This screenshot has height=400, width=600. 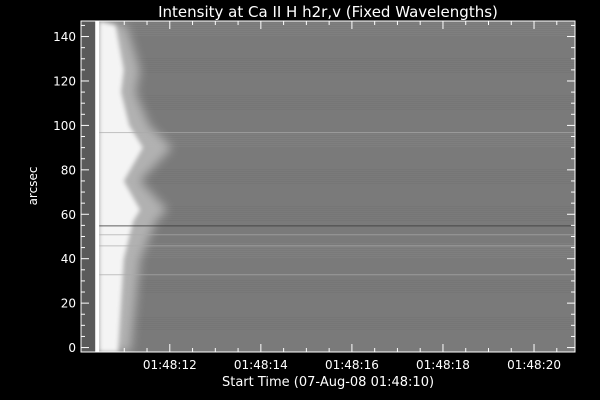 I want to click on x-tick-label: 01:48:12, so click(x=170, y=365).